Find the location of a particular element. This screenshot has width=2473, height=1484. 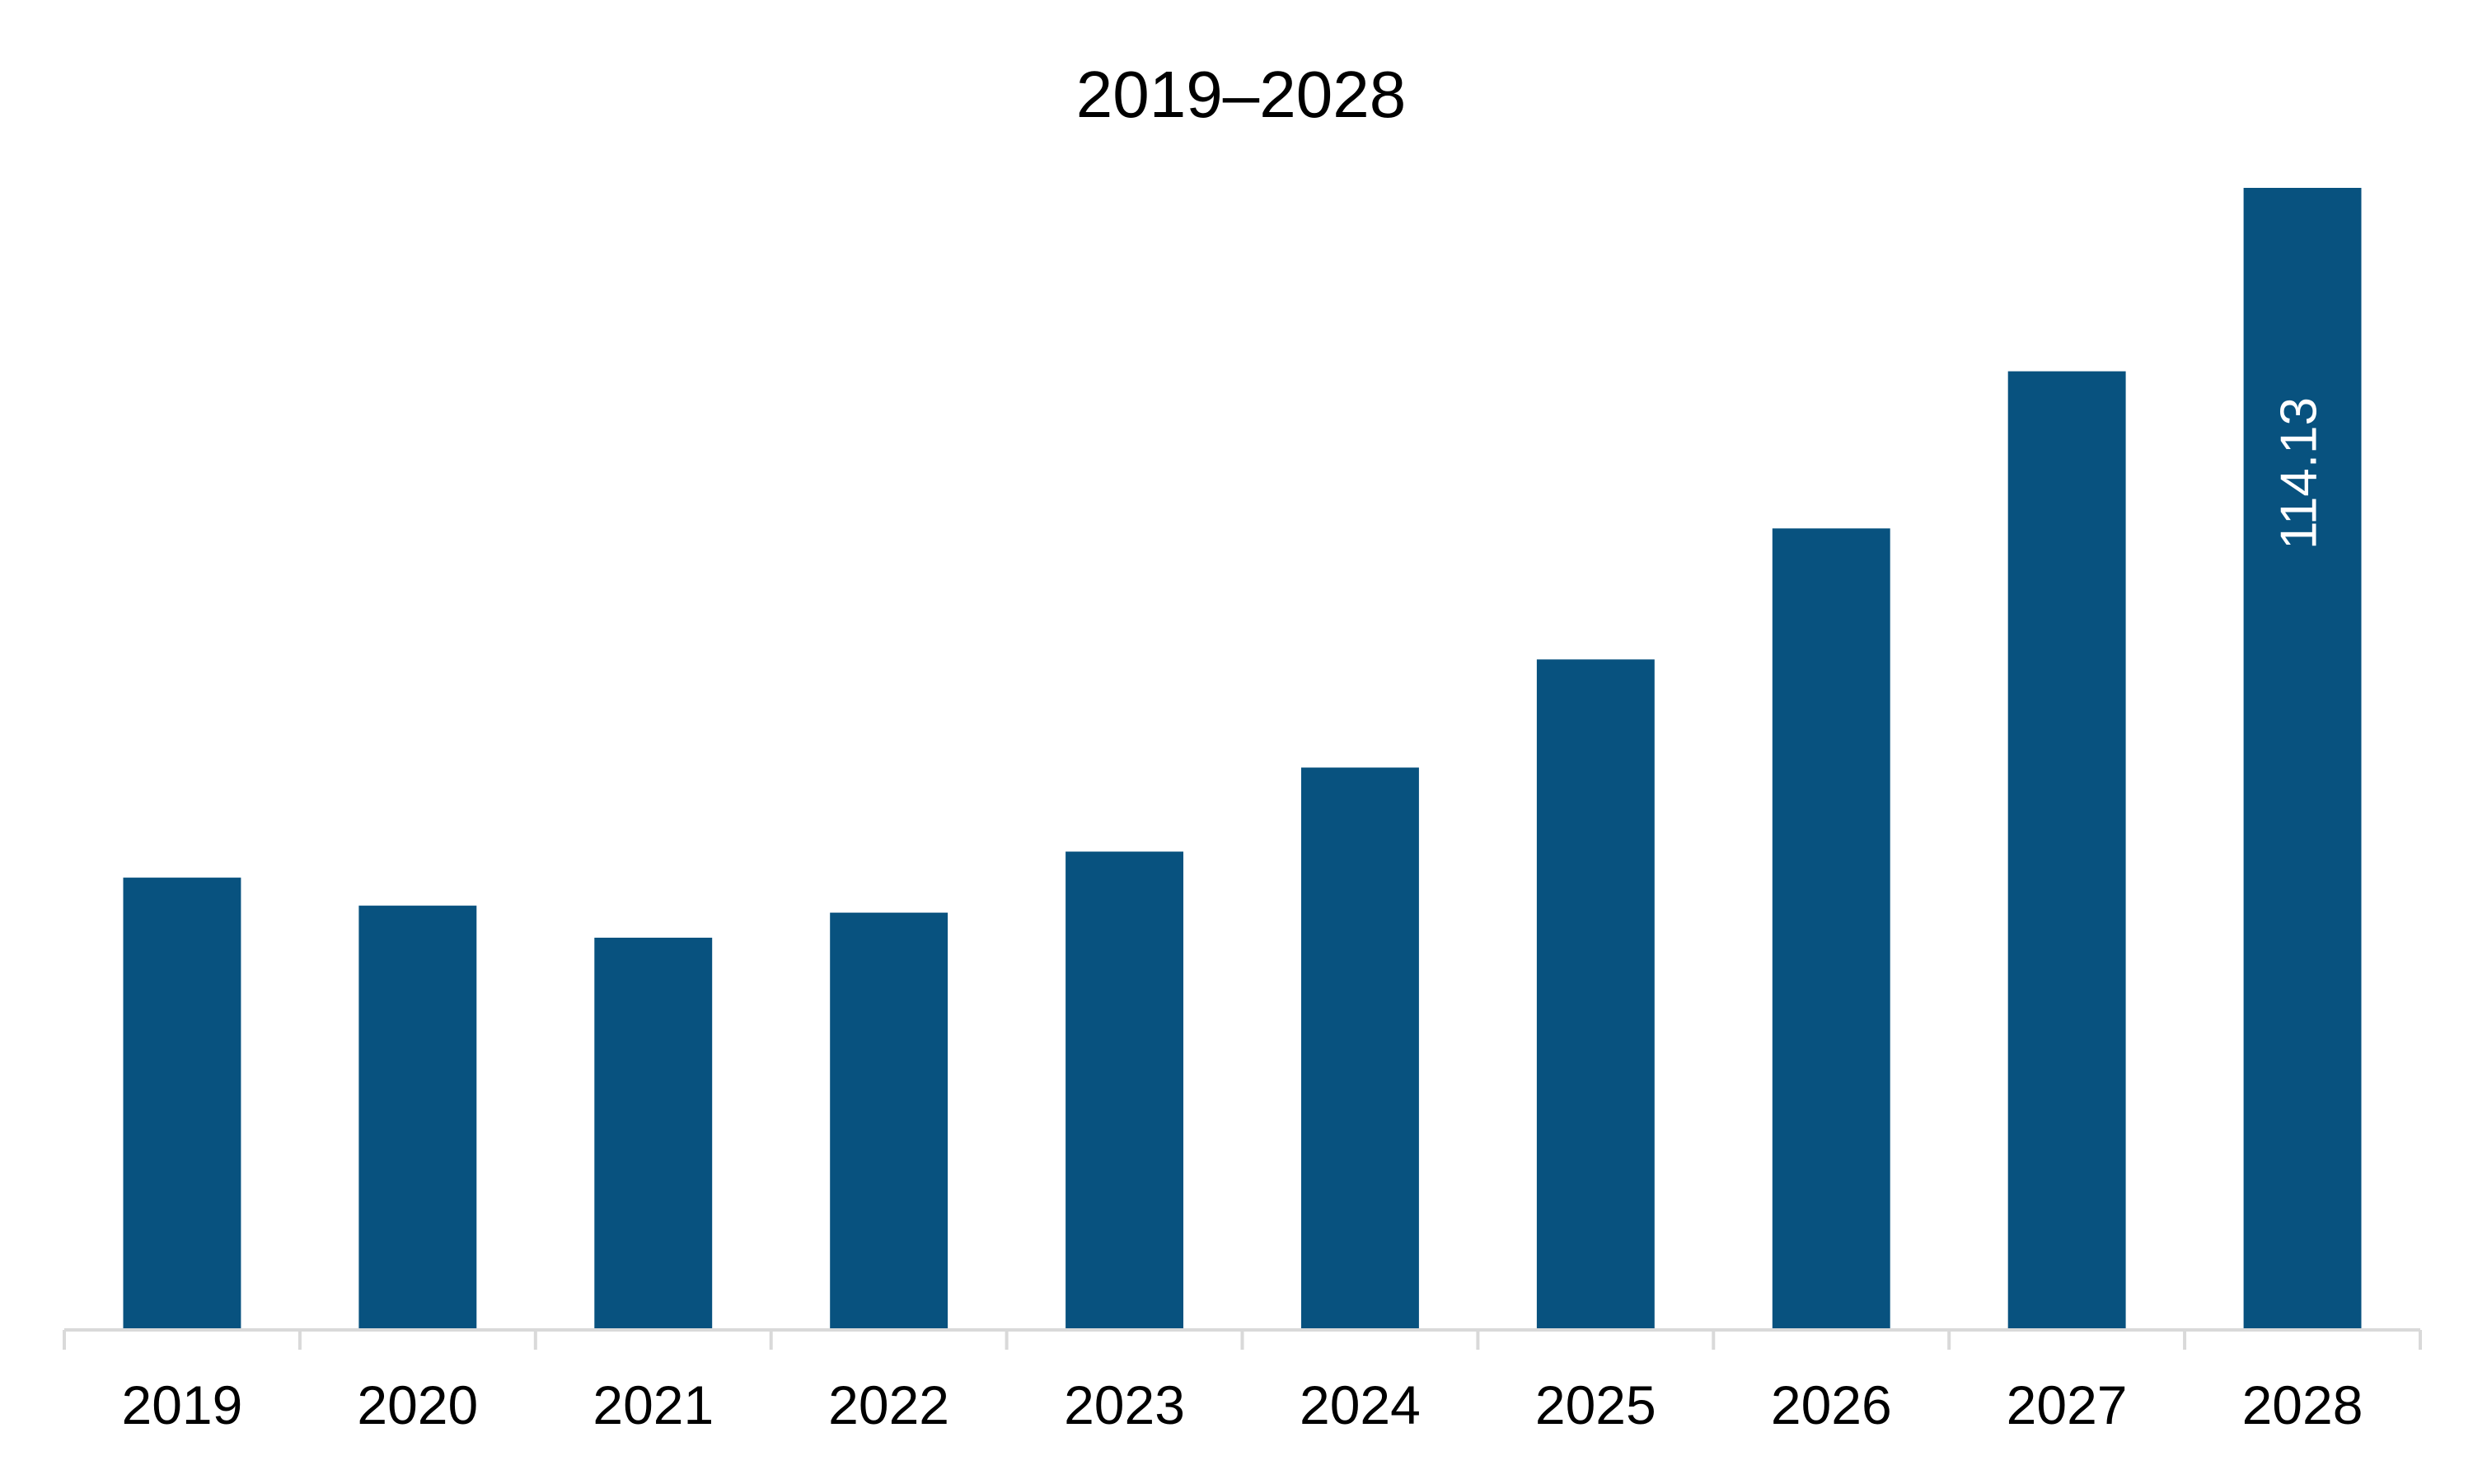

bar-2026 is located at coordinates (1831, 929).